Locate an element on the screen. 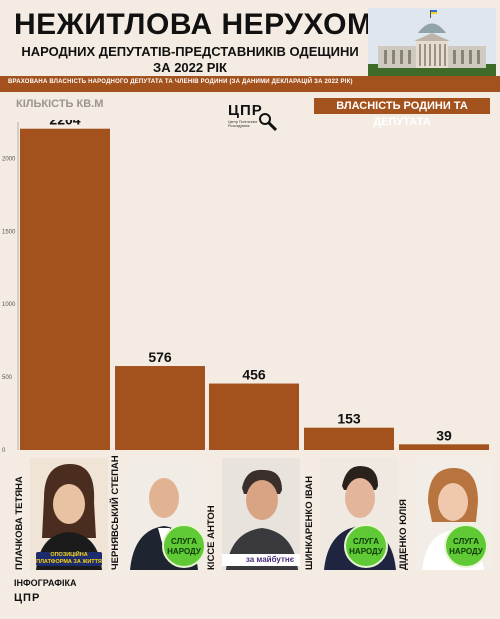 The image size is (500, 619). y-tick-label: 500 is located at coordinates (7, 378).